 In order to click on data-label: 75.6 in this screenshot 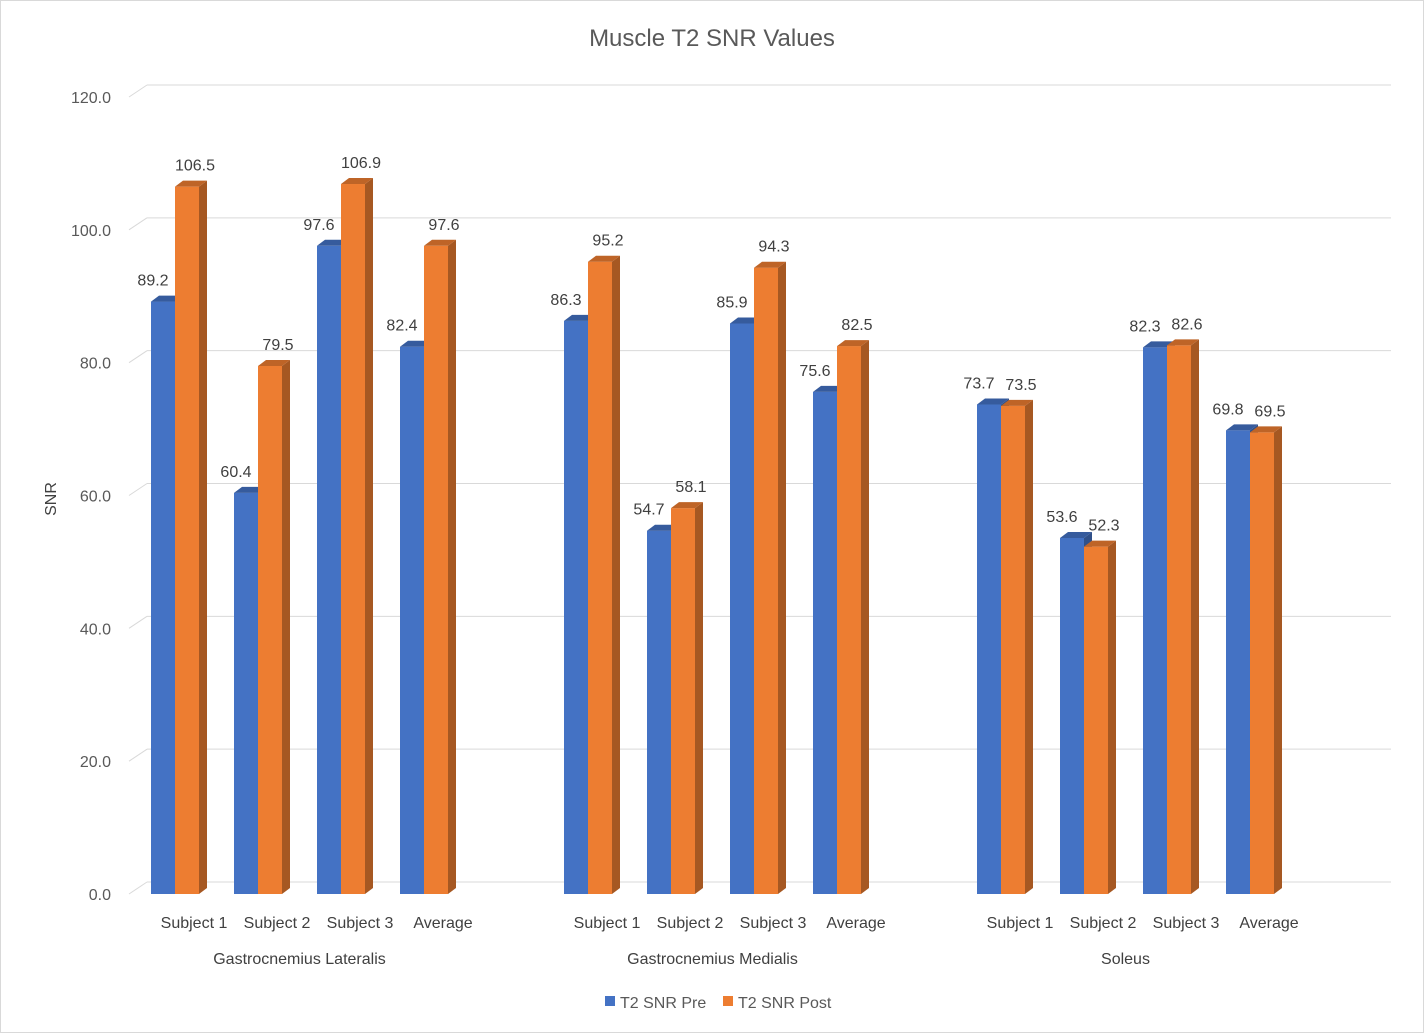, I will do `click(814, 371)`.